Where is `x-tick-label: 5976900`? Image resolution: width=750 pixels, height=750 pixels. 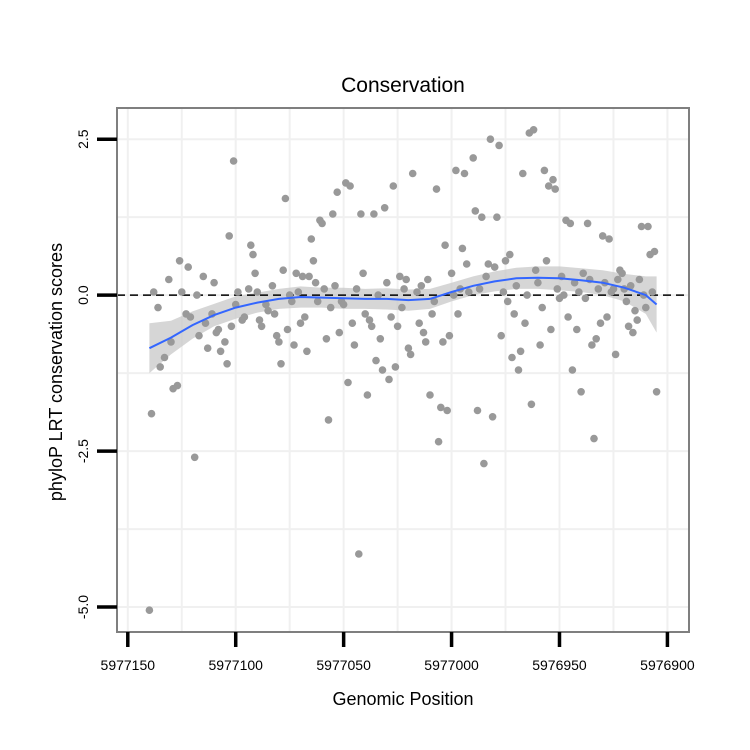 x-tick-label: 5976900 is located at coordinates (667, 665).